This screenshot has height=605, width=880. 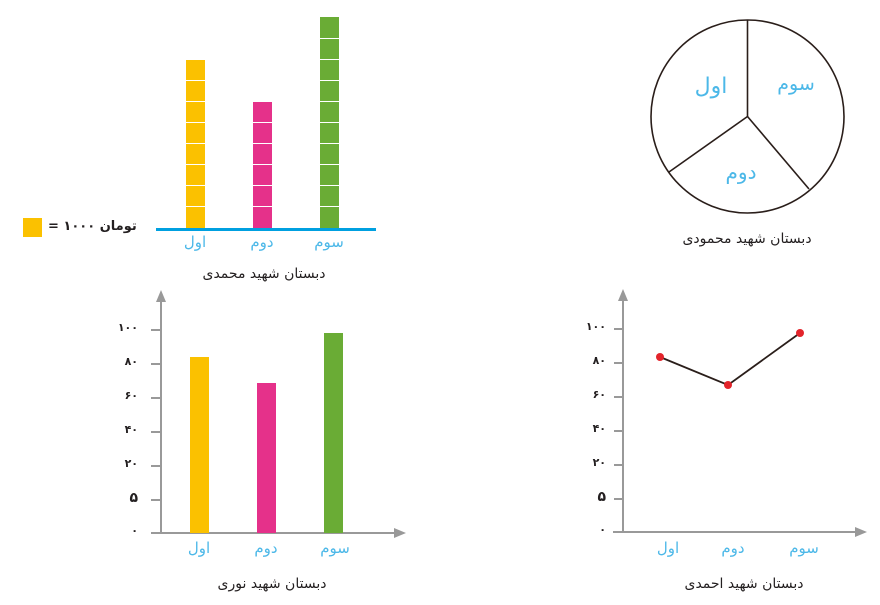 I want to click on legend-label: تومان ۱۰۰۰ =, so click(x=92, y=226).